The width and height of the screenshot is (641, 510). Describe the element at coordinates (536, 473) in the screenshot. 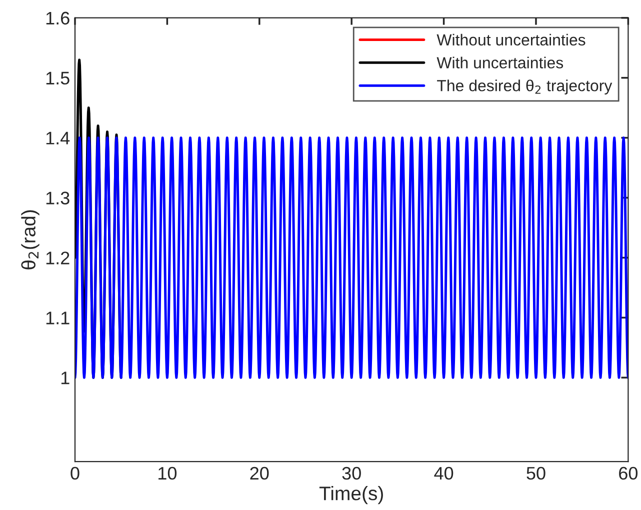

I see `x-tick-label: 50` at that location.